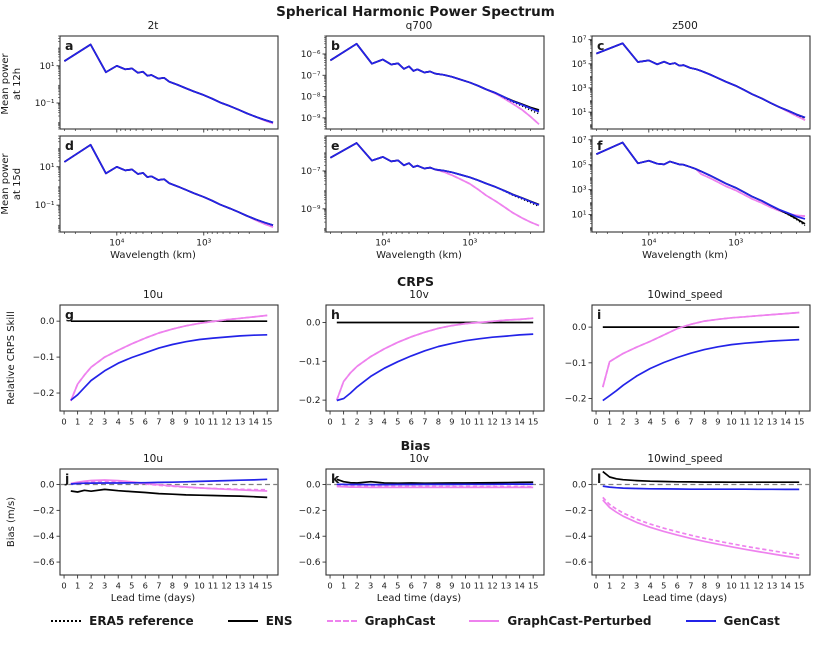 The width and height of the screenshot is (831, 650). What do you see at coordinates (419, 295) in the screenshot?
I see `panel-title-crps-10v: 10v` at bounding box center [419, 295].